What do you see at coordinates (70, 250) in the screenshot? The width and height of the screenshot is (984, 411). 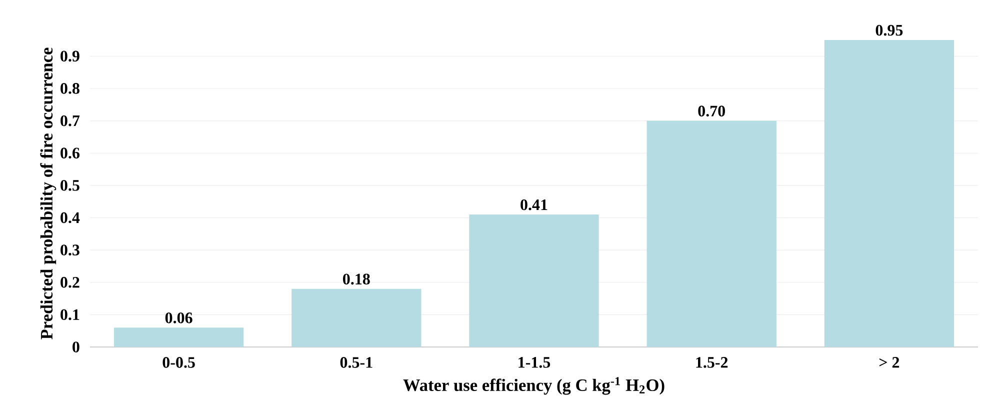 I see `y-tick-label: 0.3` at bounding box center [70, 250].